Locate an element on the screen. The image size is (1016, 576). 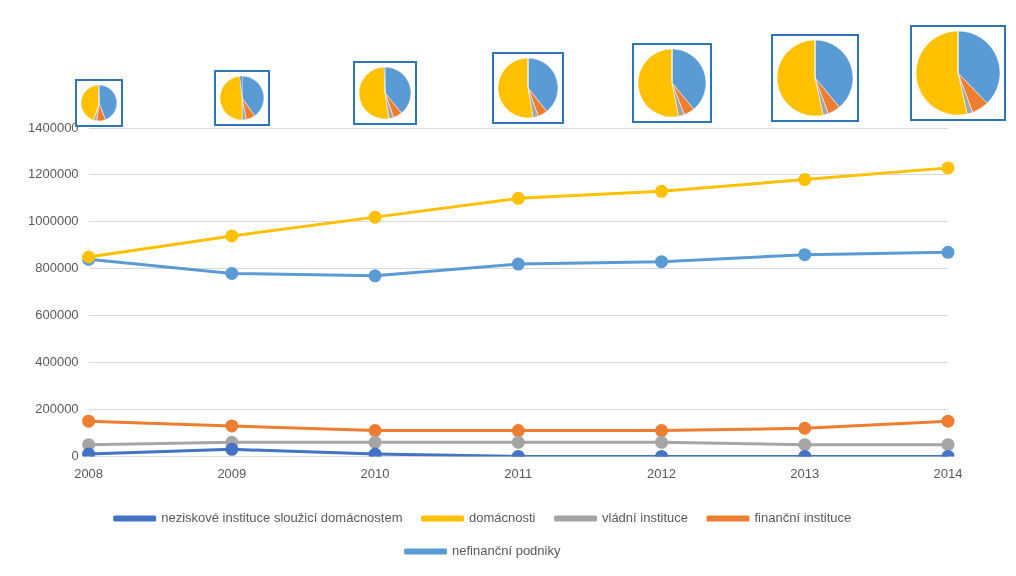
y-tick-label: 0 is located at coordinates (75, 455).